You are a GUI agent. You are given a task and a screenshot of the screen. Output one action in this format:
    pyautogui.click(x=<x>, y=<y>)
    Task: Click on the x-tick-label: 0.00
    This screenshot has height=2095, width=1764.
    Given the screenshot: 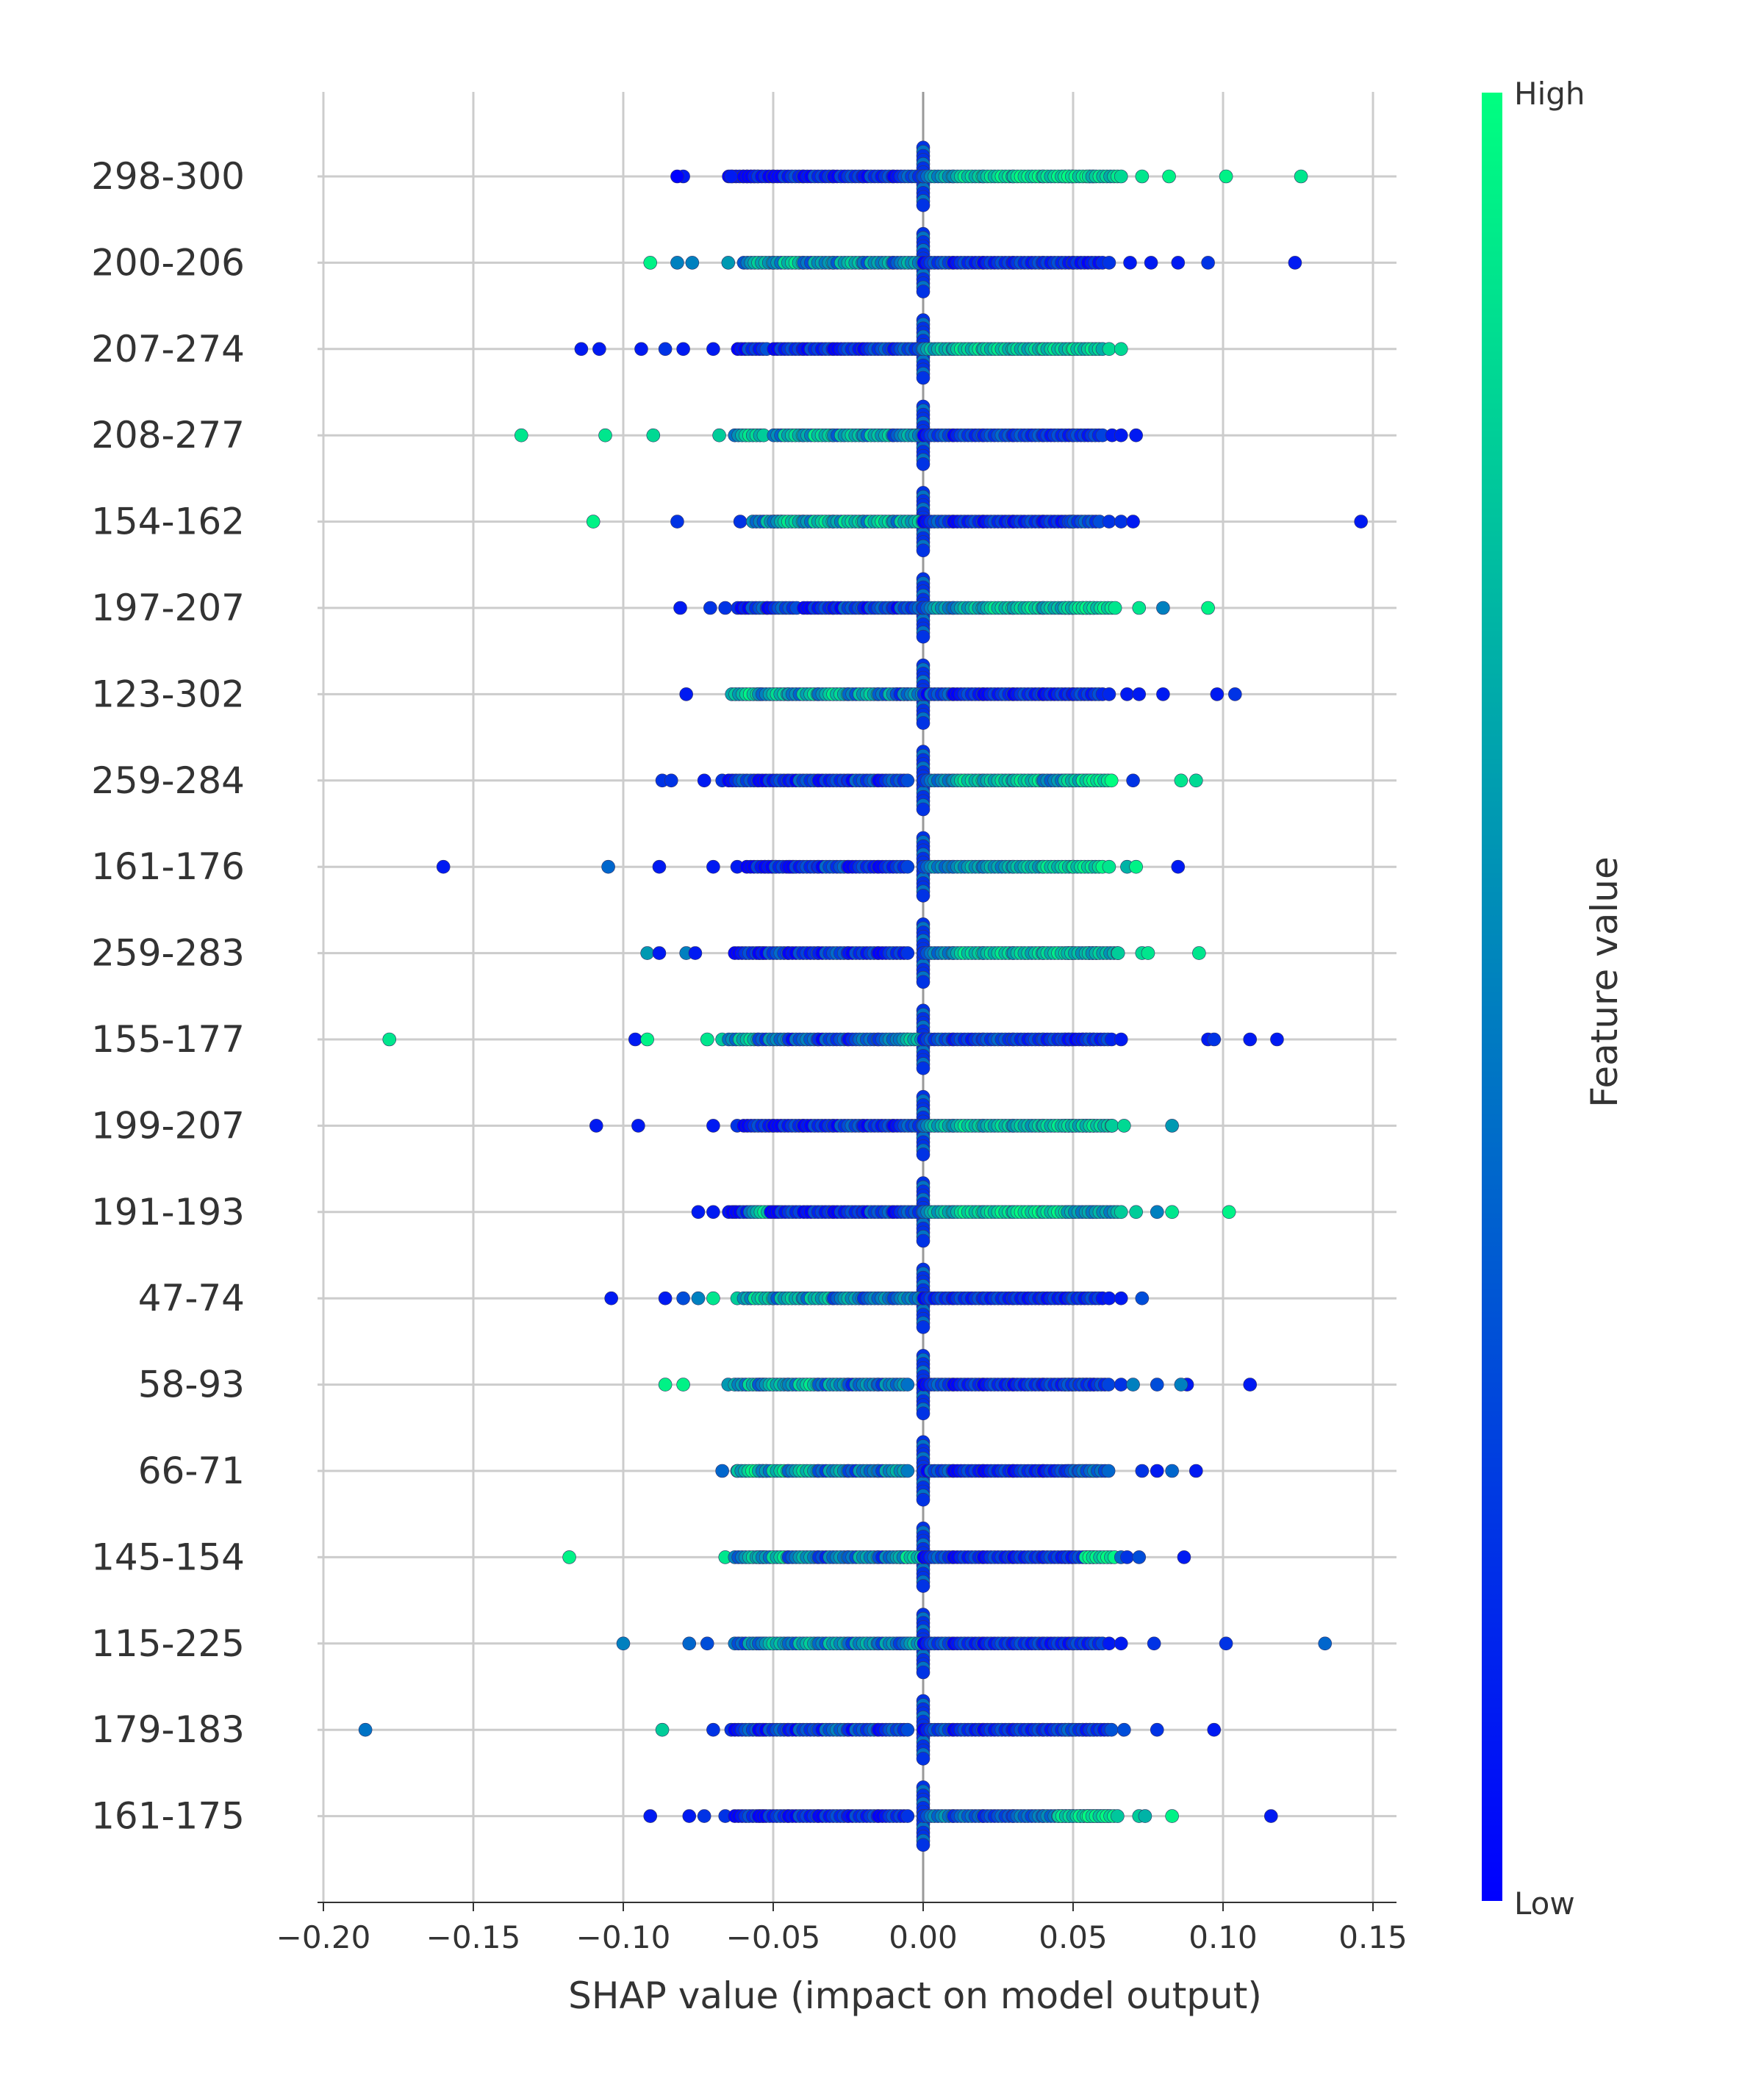 What is the action you would take?
    pyautogui.click(x=923, y=1937)
    